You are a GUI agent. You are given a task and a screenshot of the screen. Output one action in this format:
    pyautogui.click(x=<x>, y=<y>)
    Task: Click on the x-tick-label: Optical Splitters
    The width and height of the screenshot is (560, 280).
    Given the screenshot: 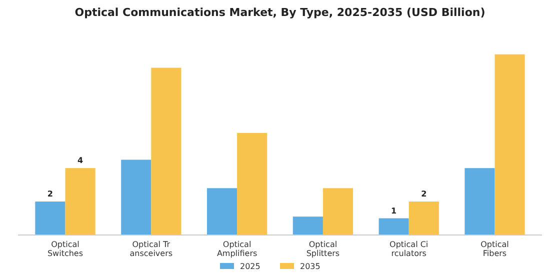 What is the action you would take?
    pyautogui.click(x=323, y=249)
    